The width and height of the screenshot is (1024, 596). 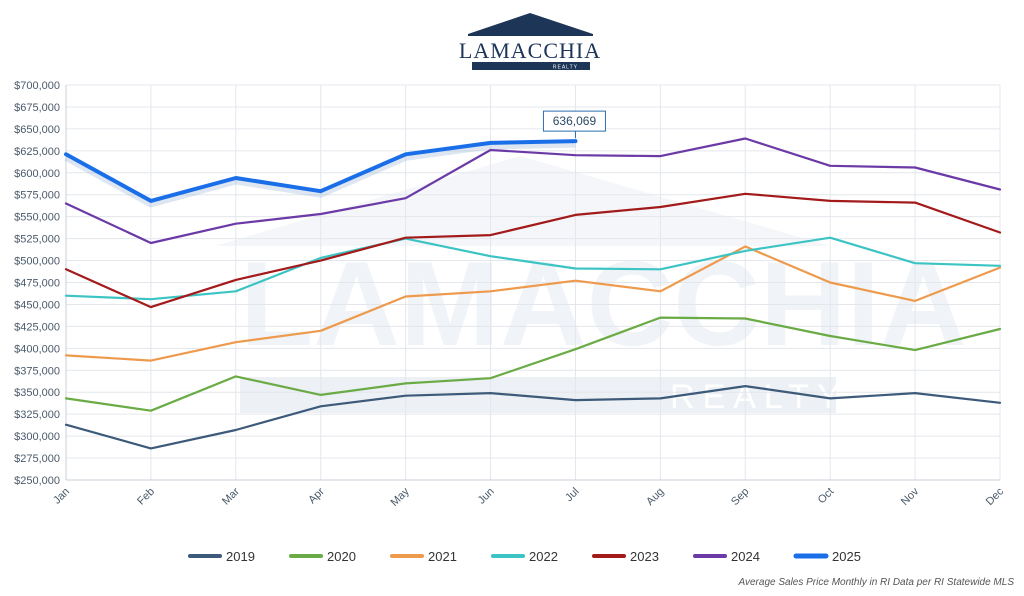 I want to click on x-tick-label: Mar, so click(x=231, y=496).